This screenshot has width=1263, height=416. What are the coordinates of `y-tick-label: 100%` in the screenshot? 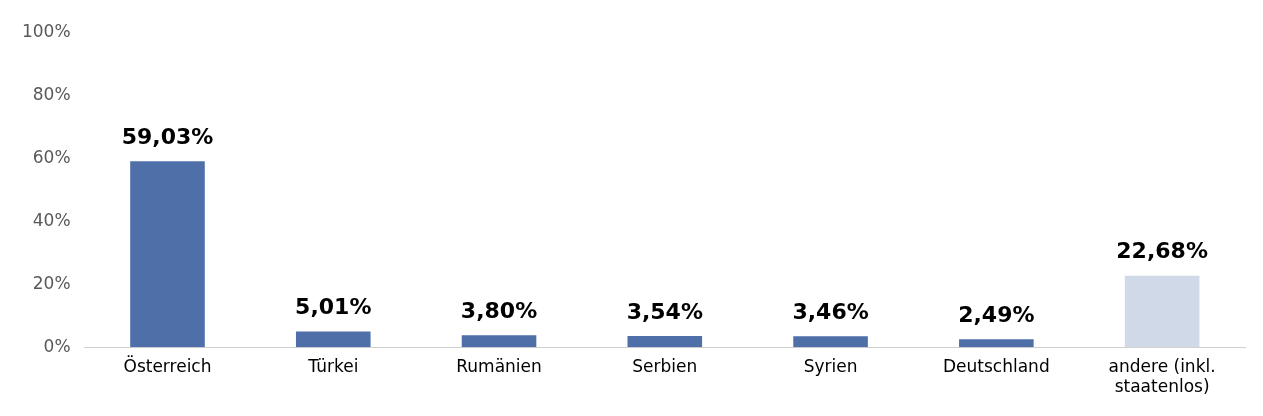 It's located at (46, 30).